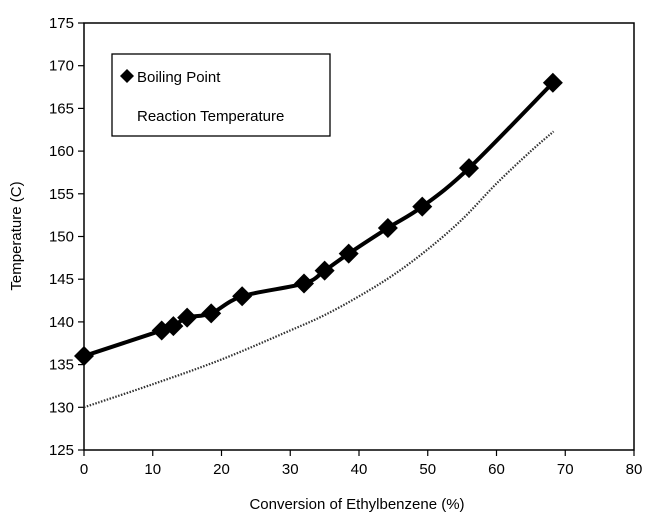 The height and width of the screenshot is (517, 650). What do you see at coordinates (152, 469) in the screenshot?
I see `x-tick-label: 10` at bounding box center [152, 469].